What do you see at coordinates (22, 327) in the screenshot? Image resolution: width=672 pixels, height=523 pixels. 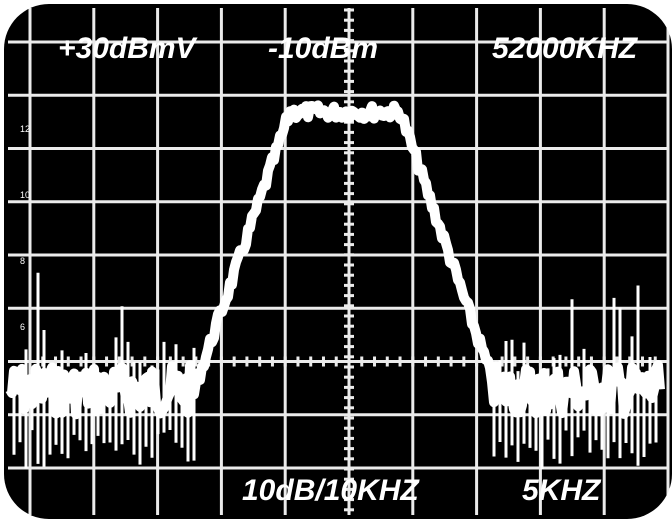 I see `scale-label: 6` at bounding box center [22, 327].